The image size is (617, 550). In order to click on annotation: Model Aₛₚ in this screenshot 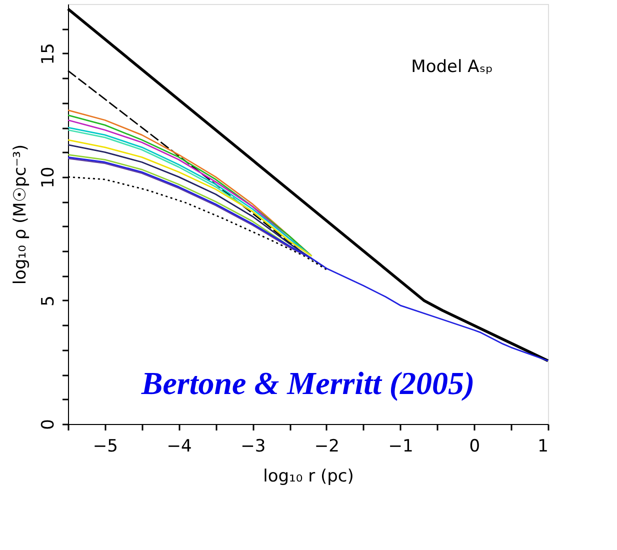, I will do `click(452, 67)`.